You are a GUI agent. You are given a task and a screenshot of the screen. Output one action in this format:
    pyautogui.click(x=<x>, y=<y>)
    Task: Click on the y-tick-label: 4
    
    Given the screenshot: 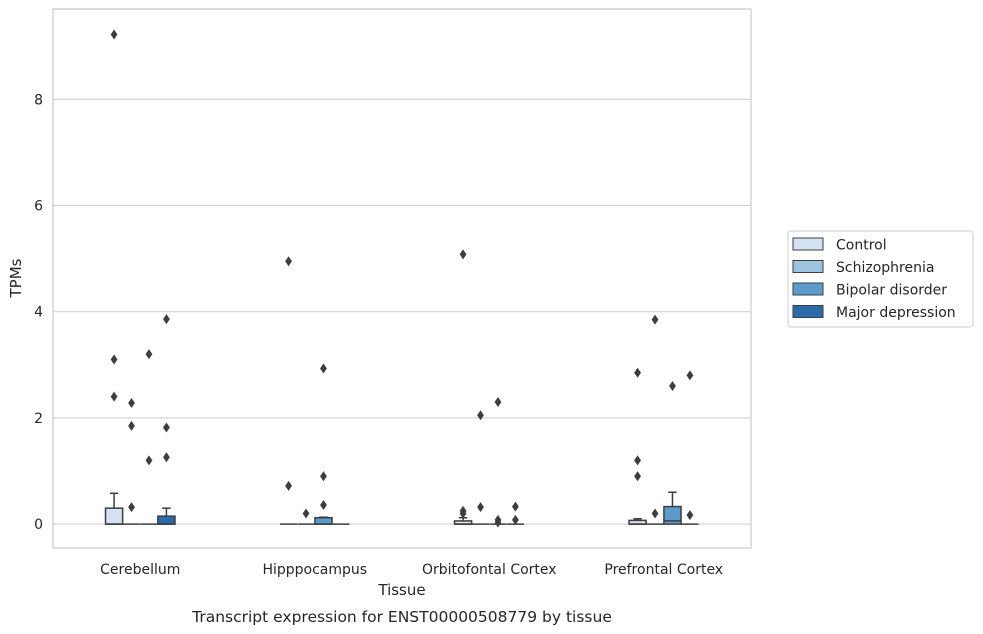 What is the action you would take?
    pyautogui.click(x=38, y=313)
    